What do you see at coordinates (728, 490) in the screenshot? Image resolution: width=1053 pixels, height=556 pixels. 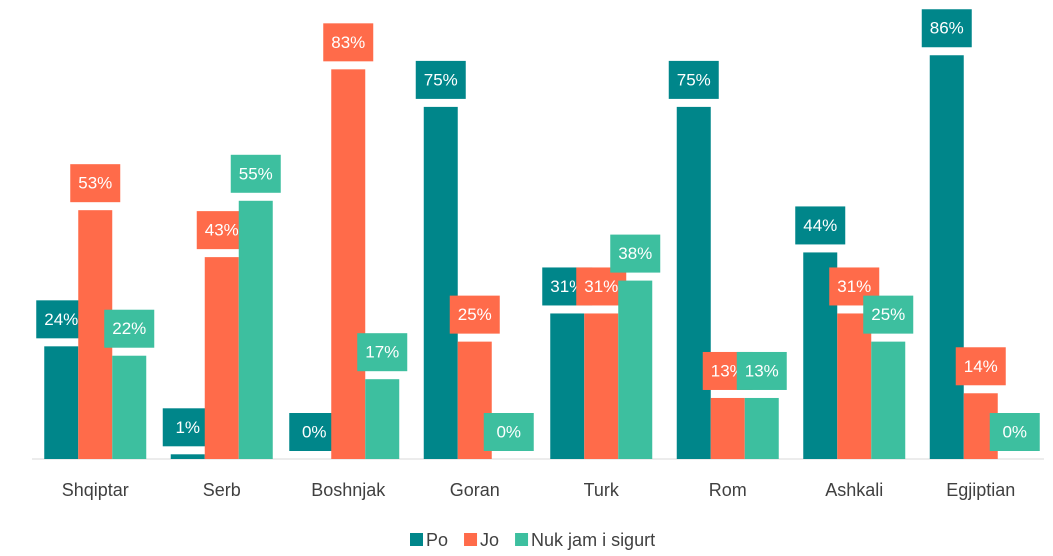 I see `x-tick-label: Rom` at bounding box center [728, 490].